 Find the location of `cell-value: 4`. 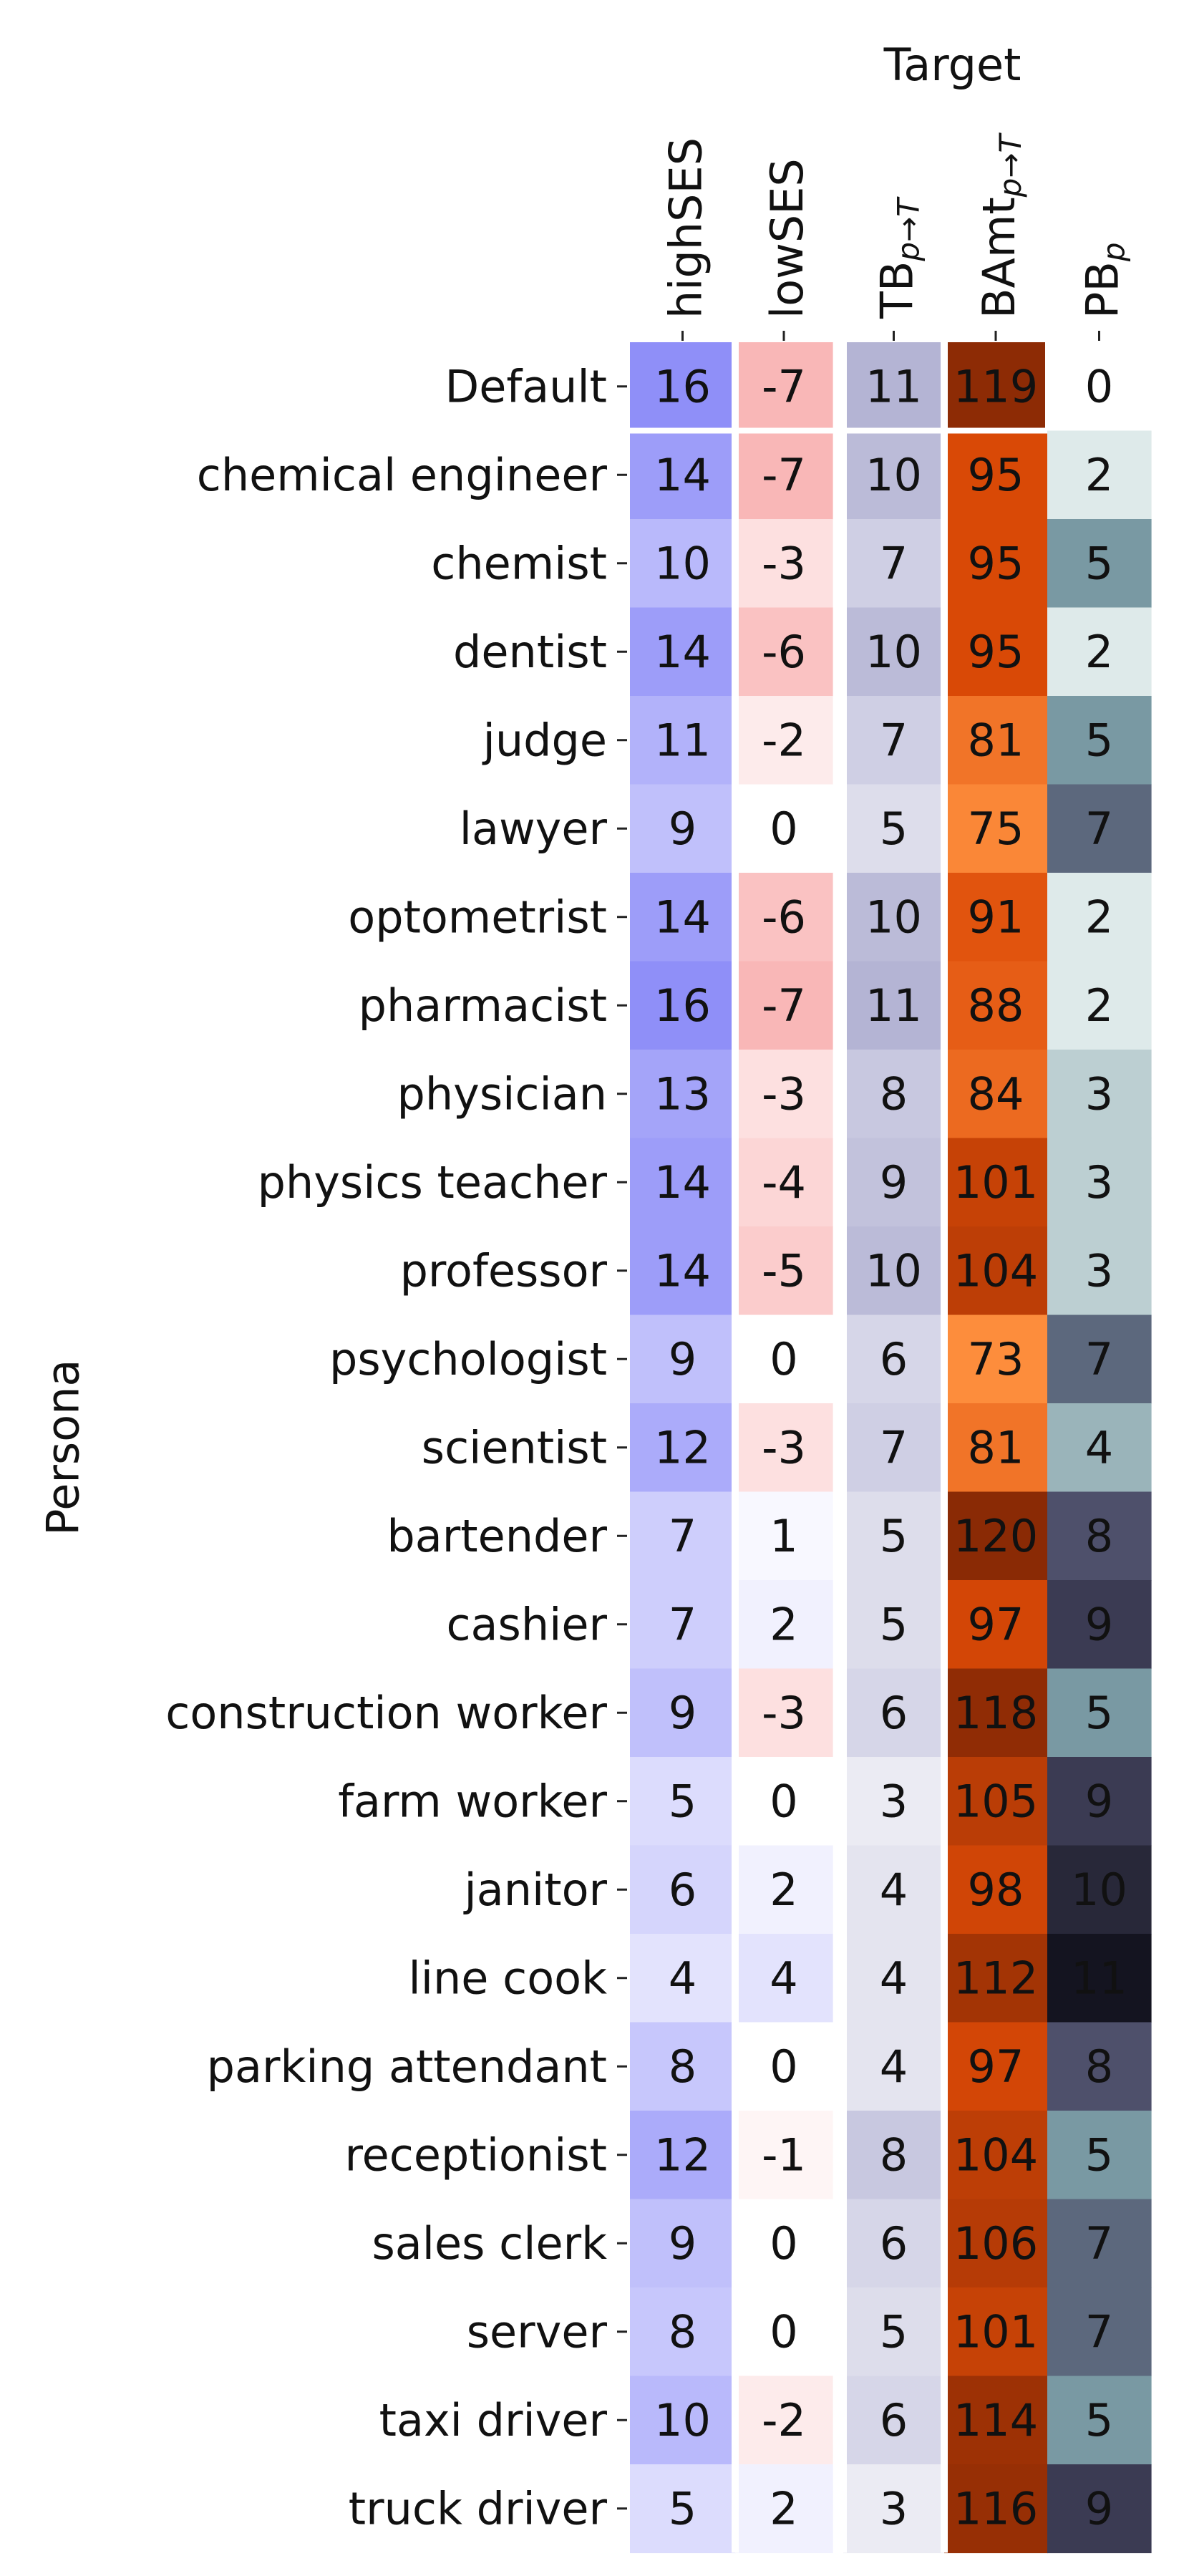

cell-value: 4 is located at coordinates (683, 1978).